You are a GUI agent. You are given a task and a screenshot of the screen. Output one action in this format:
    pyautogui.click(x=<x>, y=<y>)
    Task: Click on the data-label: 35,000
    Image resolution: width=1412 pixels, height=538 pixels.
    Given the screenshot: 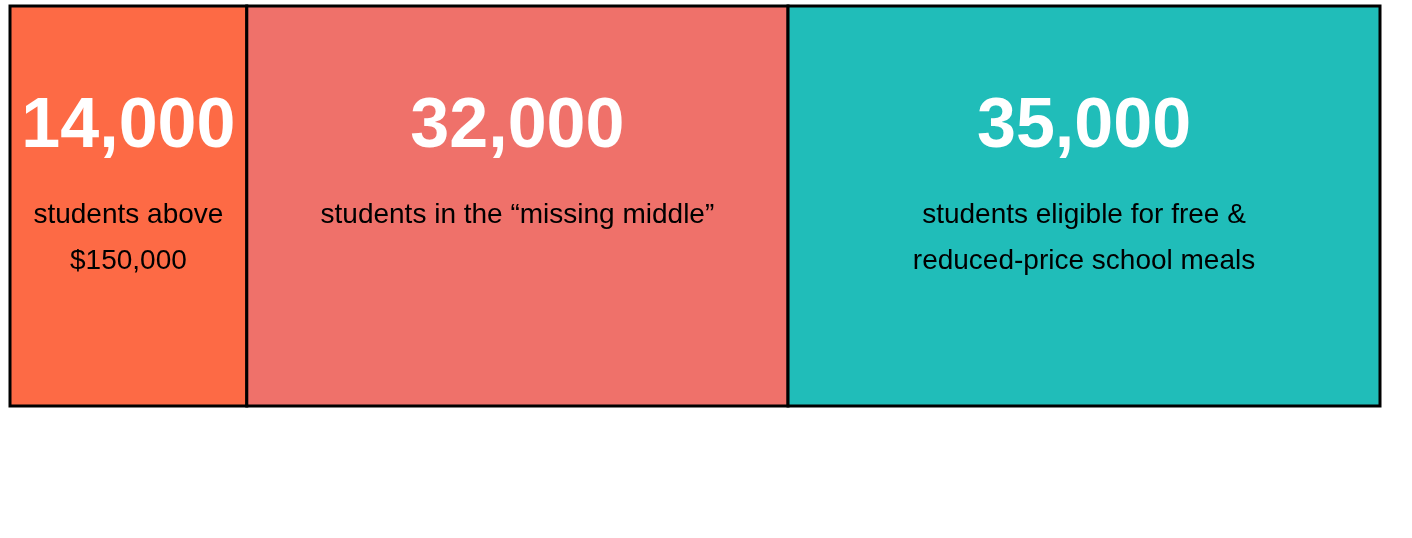 What is the action you would take?
    pyautogui.click(x=1084, y=123)
    